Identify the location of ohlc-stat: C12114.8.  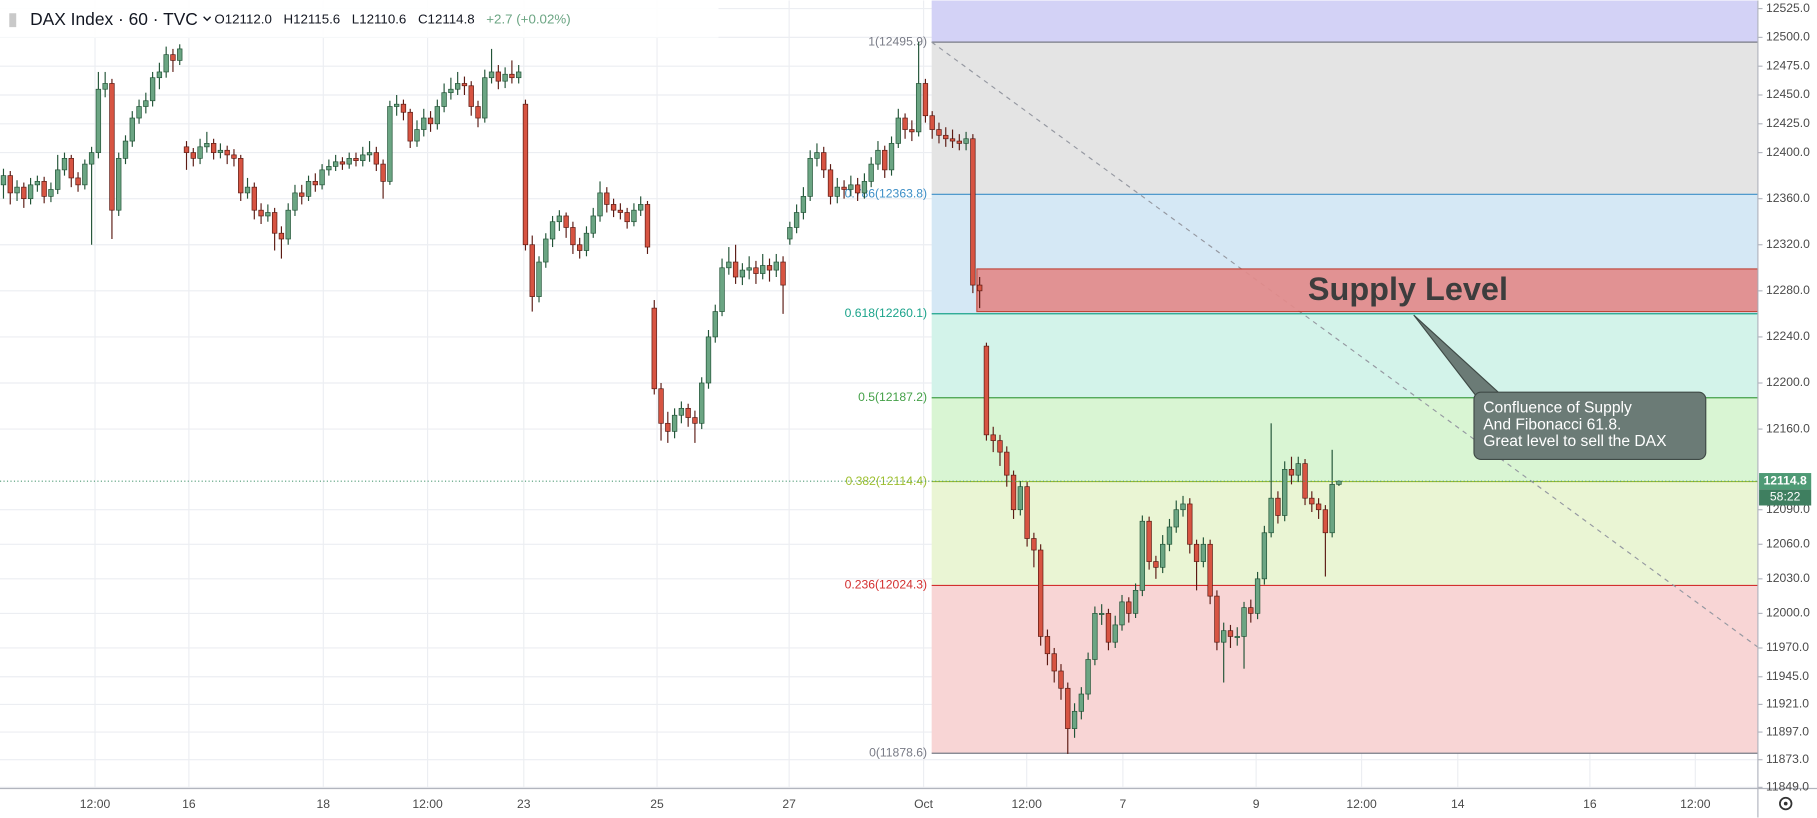
(446, 19).